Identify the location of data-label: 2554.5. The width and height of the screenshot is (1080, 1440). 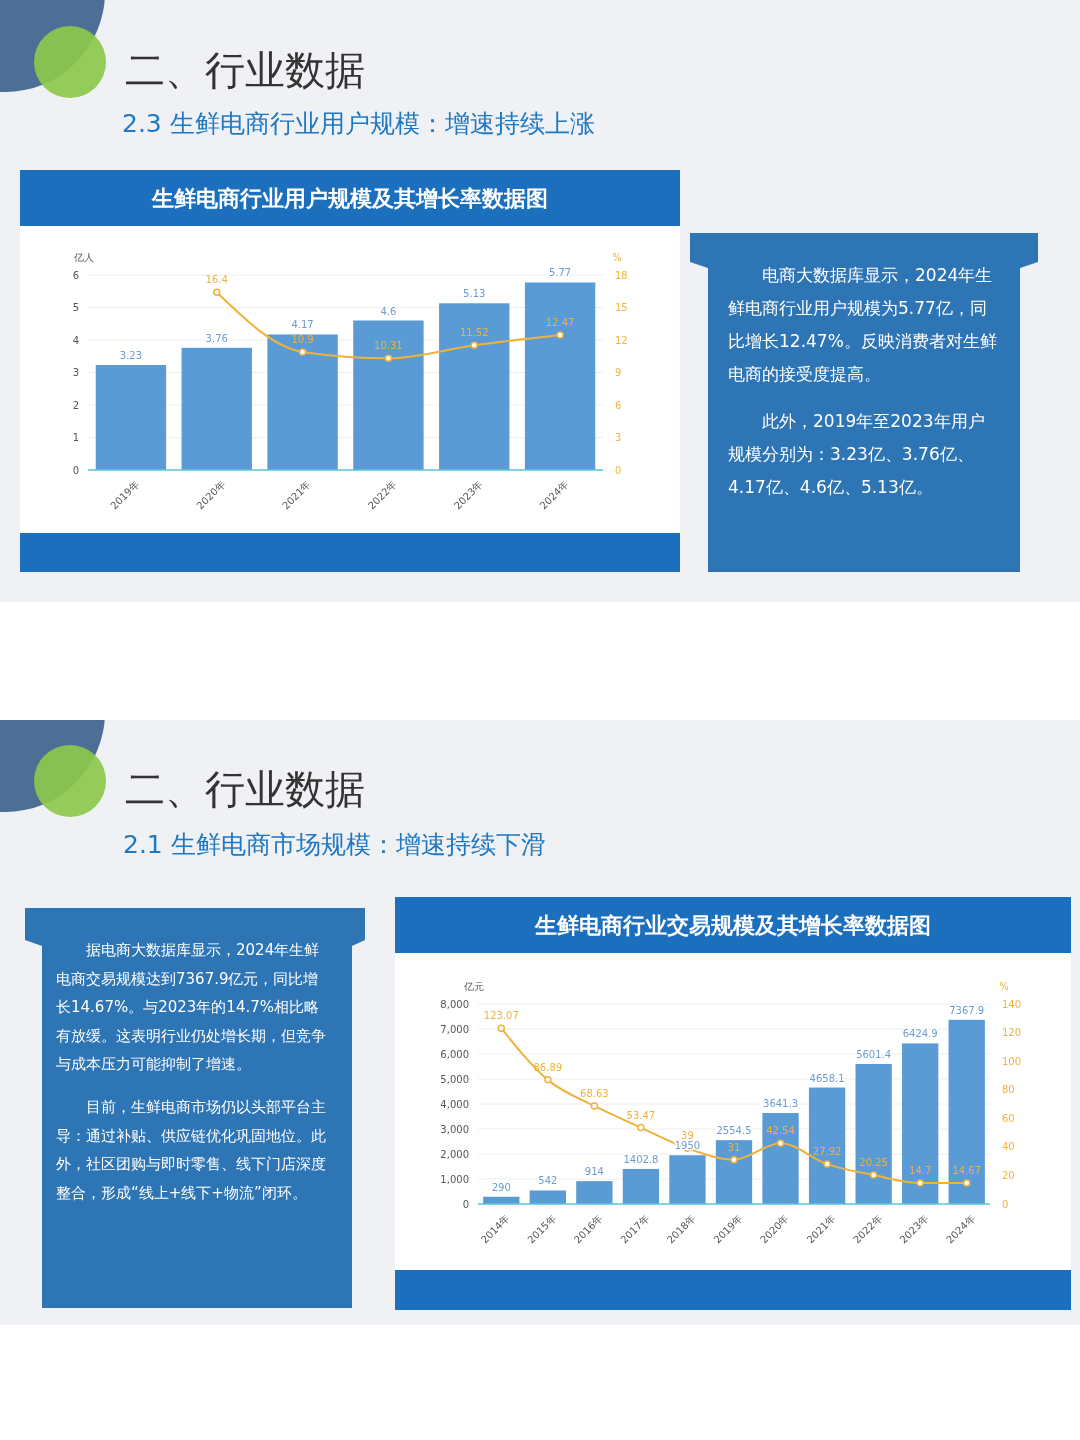
(734, 1131).